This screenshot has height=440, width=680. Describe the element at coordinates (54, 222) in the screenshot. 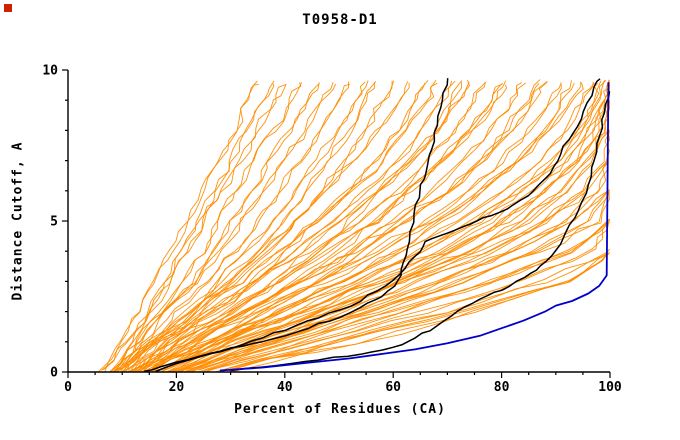

I see `y-tick-label: 5` at that location.